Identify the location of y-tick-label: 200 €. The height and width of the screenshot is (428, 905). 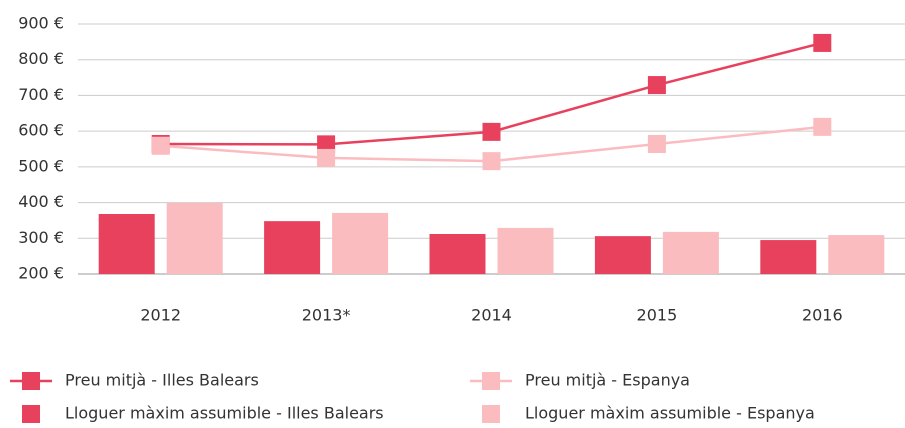
(41, 273).